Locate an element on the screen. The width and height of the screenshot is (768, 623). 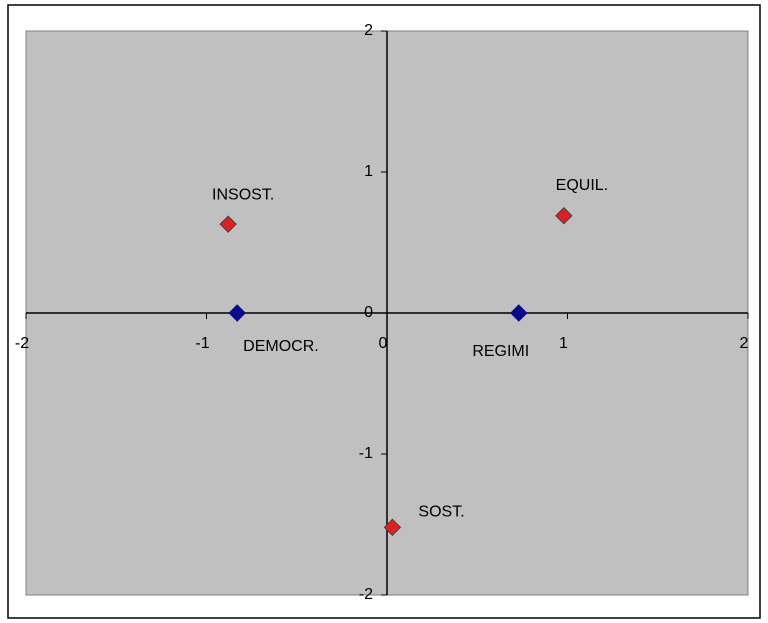
point-label: DEMOCR. is located at coordinates (281, 346).